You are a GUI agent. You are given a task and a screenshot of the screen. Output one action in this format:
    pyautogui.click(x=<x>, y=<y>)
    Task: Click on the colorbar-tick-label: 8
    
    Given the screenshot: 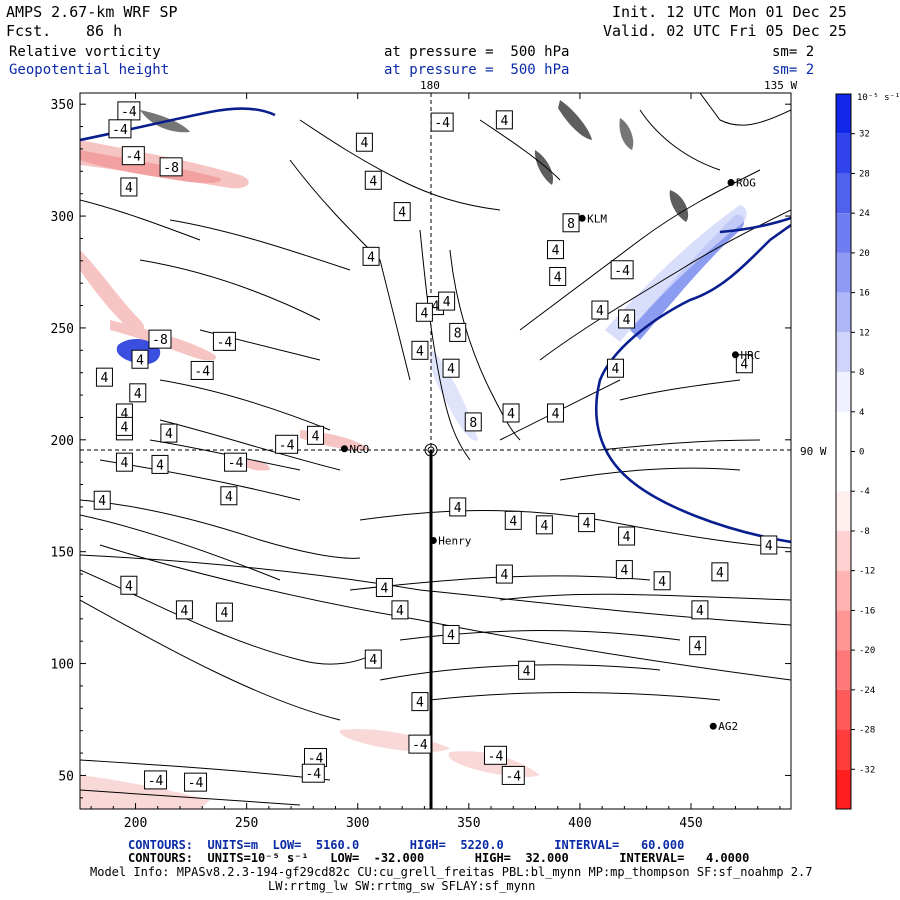 What is the action you would take?
    pyautogui.click(x=861, y=373)
    